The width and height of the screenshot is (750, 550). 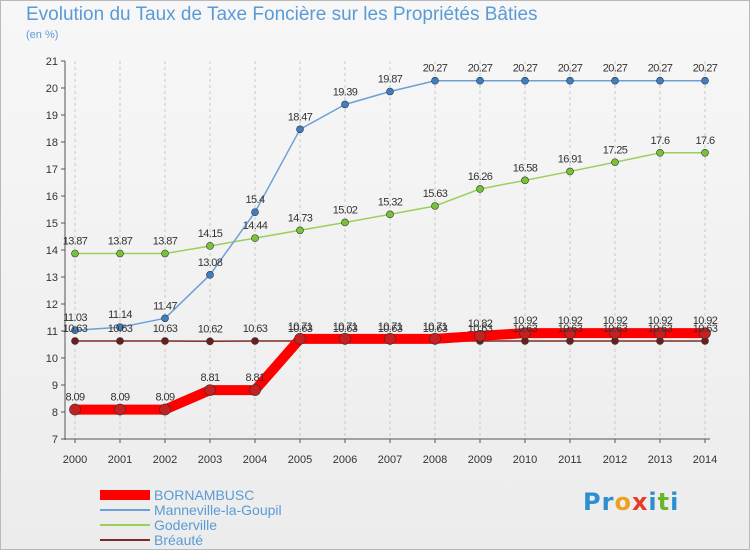 What do you see at coordinates (165, 460) in the screenshot?
I see `x-tick-label: 2002` at bounding box center [165, 460].